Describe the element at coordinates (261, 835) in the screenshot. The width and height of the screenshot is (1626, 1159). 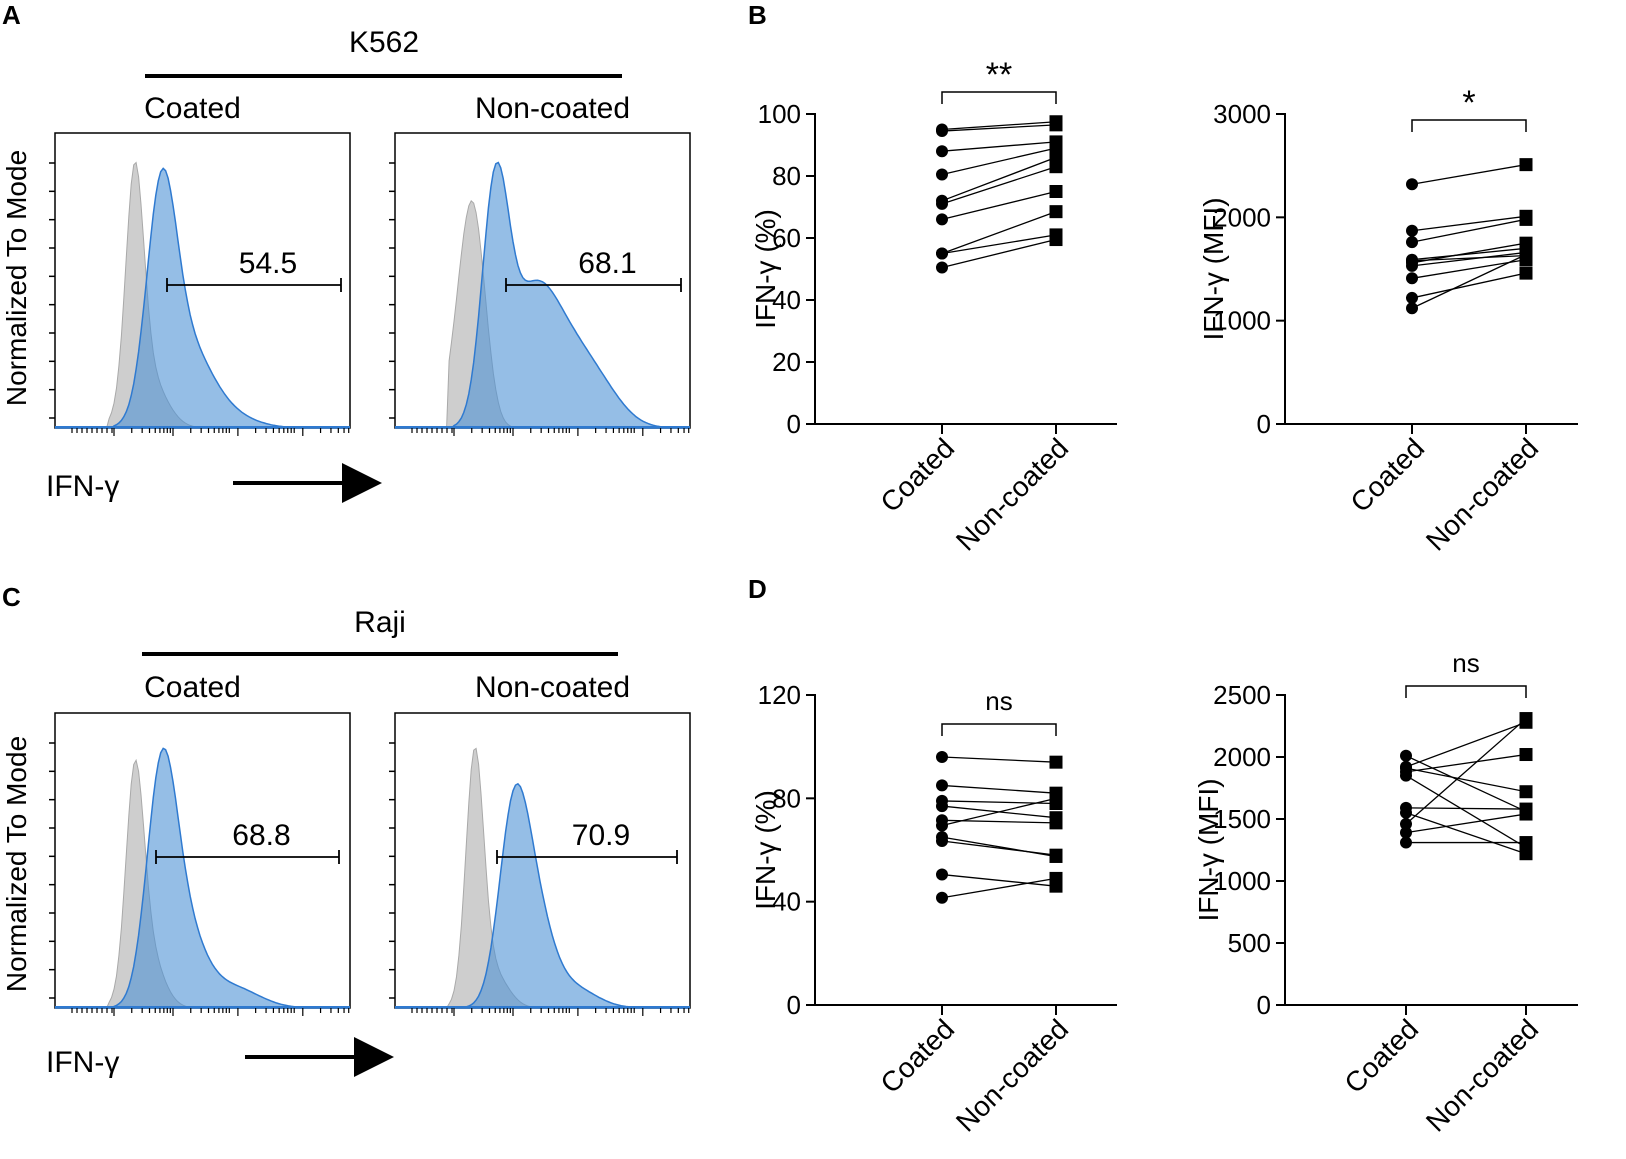
I see `gate-percentage: 68.8` at that location.